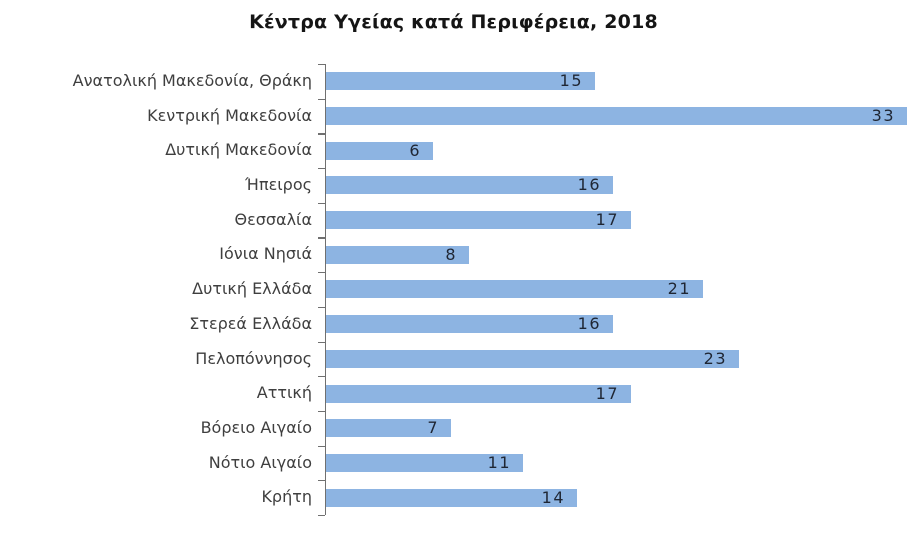 The image size is (907, 536). What do you see at coordinates (388, 428) in the screenshot?
I see `bar: 7` at bounding box center [388, 428].